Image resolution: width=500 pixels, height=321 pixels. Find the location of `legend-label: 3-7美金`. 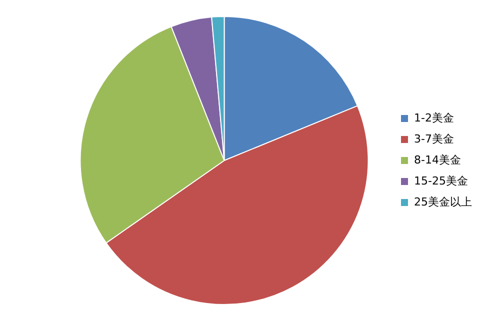

legend-label: 3-7美金 is located at coordinates (434, 139).